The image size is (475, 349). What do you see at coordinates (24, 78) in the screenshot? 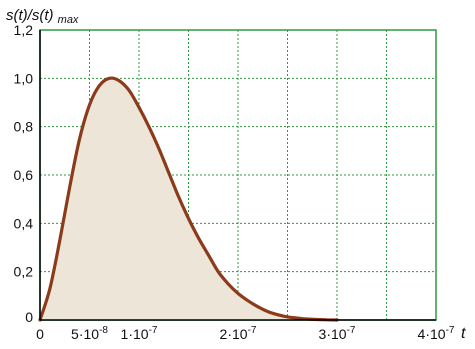
I see `y-tick-label: 1,0` at bounding box center [24, 78].